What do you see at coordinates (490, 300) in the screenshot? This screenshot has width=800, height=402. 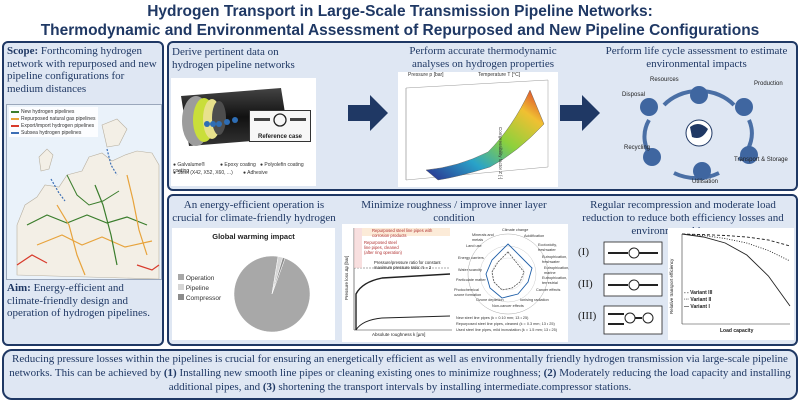 I see `radar-label: Ozone depletion` at bounding box center [490, 300].